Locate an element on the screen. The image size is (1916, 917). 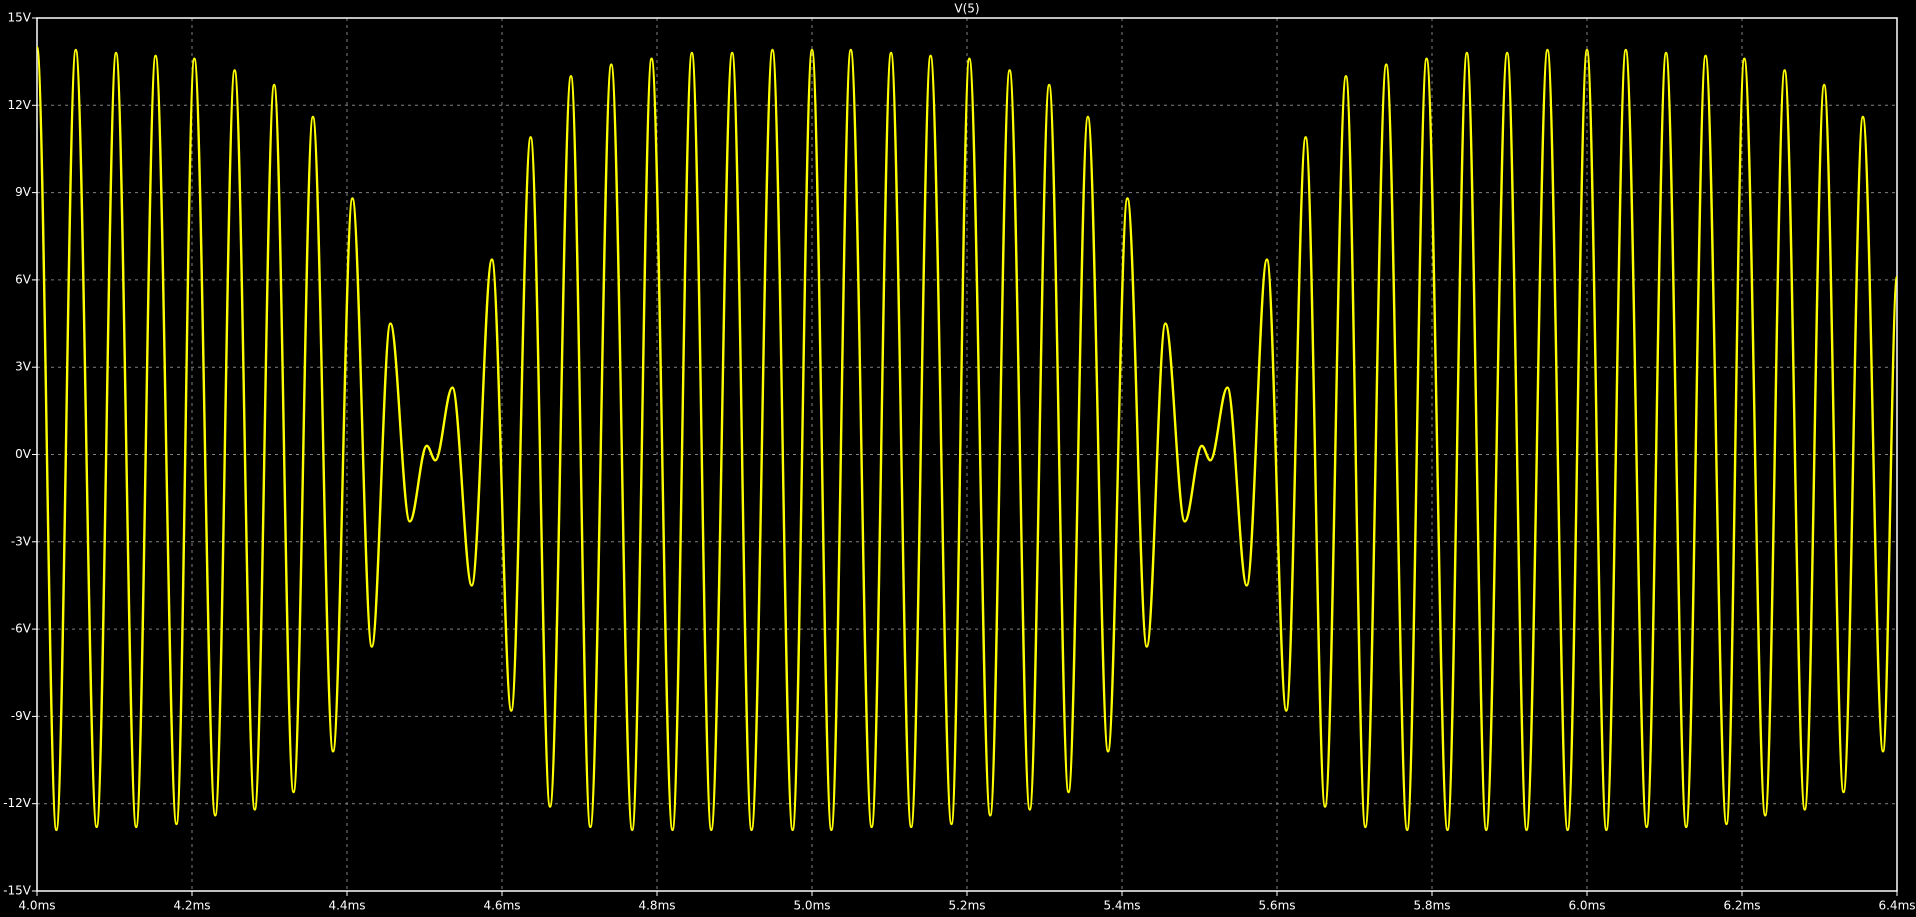
y-tick-label: 6V is located at coordinates (23, 279).